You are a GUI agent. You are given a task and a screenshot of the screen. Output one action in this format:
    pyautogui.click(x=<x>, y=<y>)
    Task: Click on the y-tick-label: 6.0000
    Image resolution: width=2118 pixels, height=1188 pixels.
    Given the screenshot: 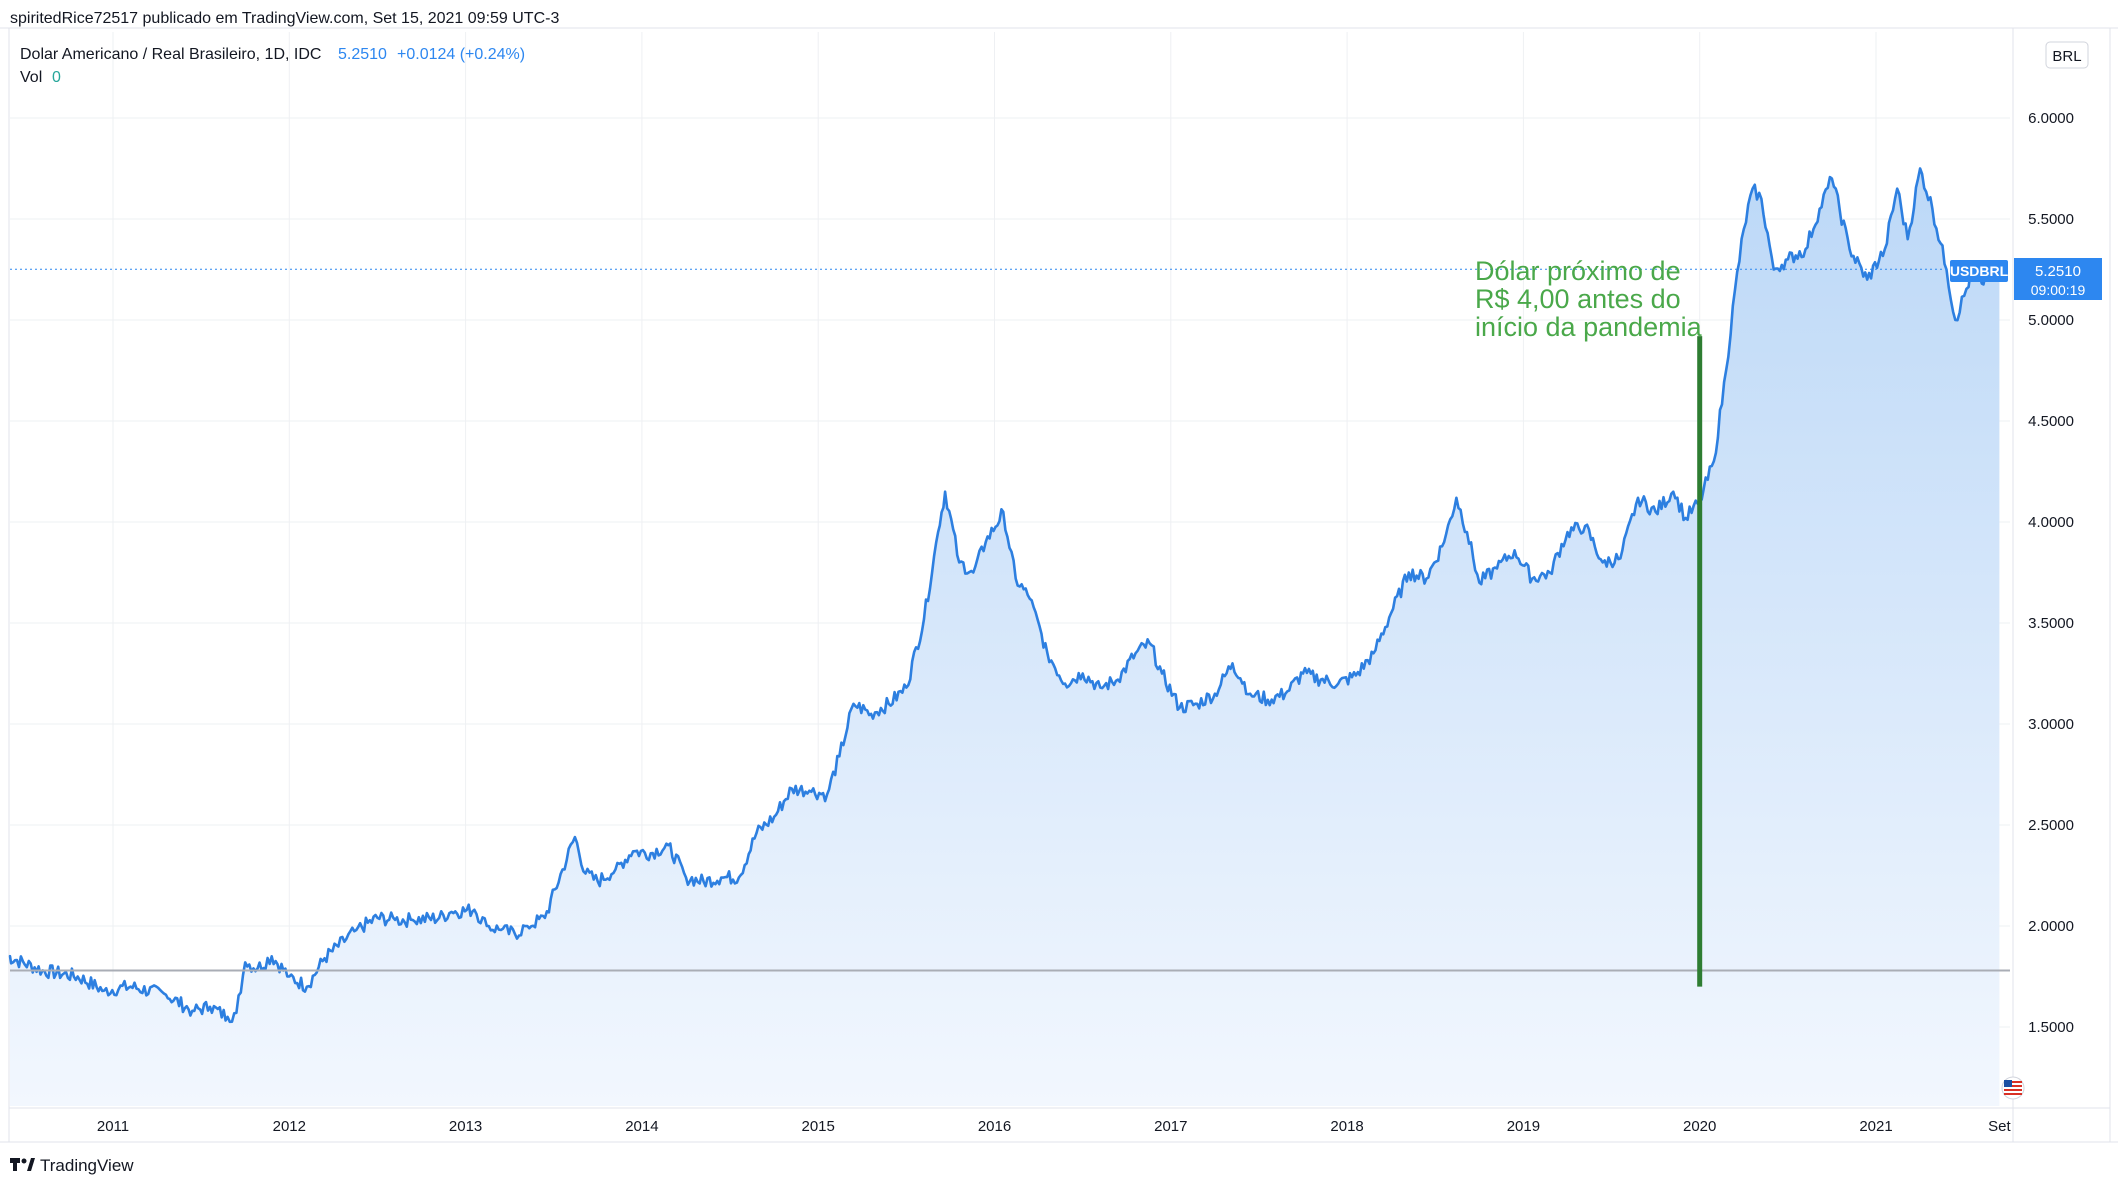 What is the action you would take?
    pyautogui.click(x=2051, y=118)
    